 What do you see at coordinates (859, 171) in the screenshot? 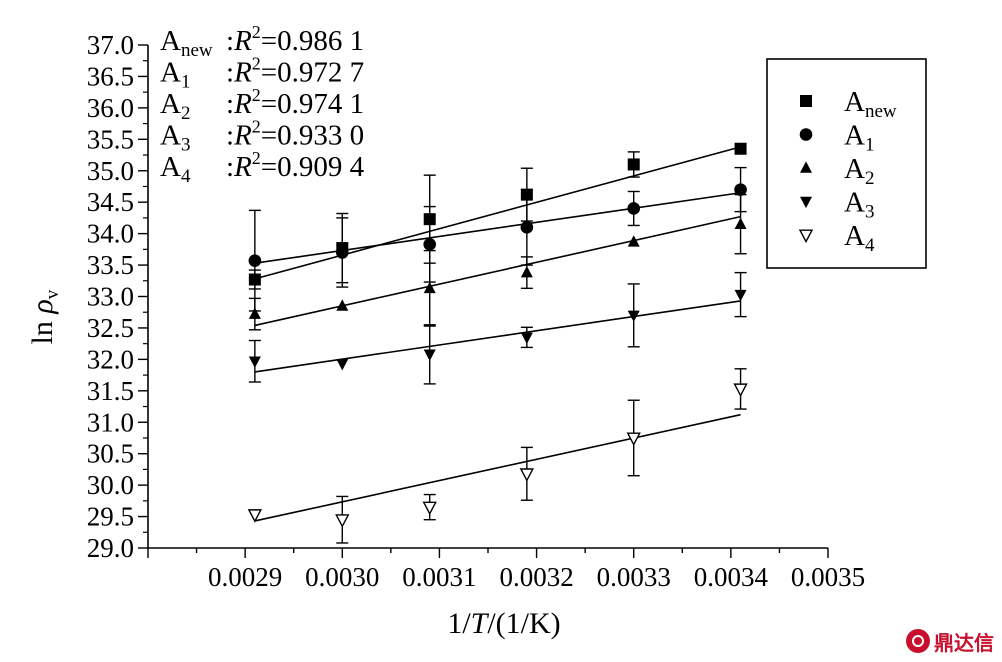
I see `legend-label-2: A2` at bounding box center [859, 171].